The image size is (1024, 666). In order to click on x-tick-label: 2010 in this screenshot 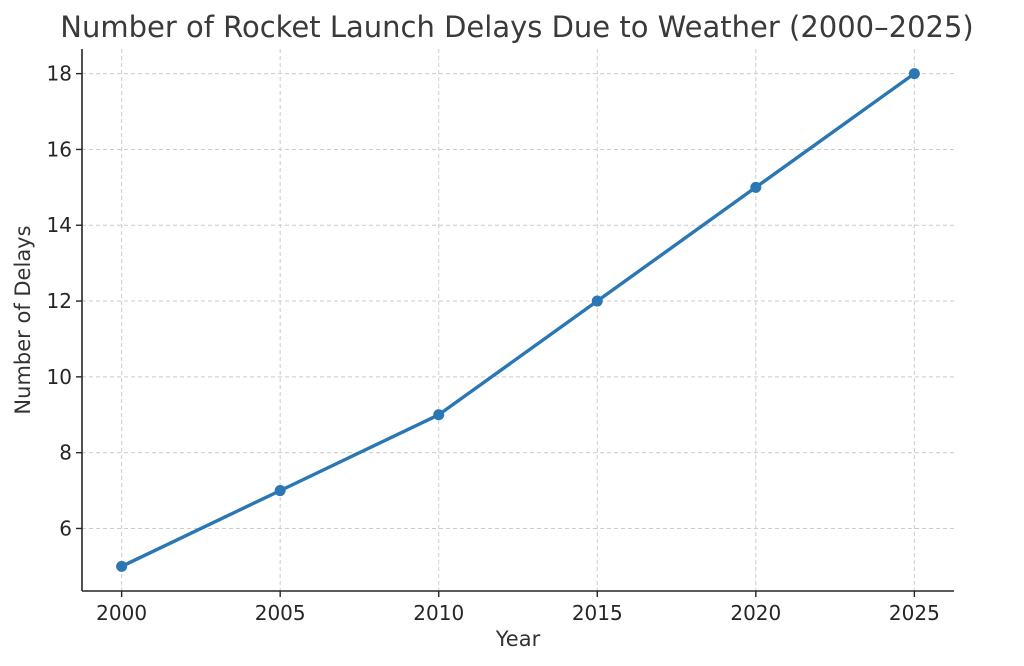, I will do `click(438, 613)`.